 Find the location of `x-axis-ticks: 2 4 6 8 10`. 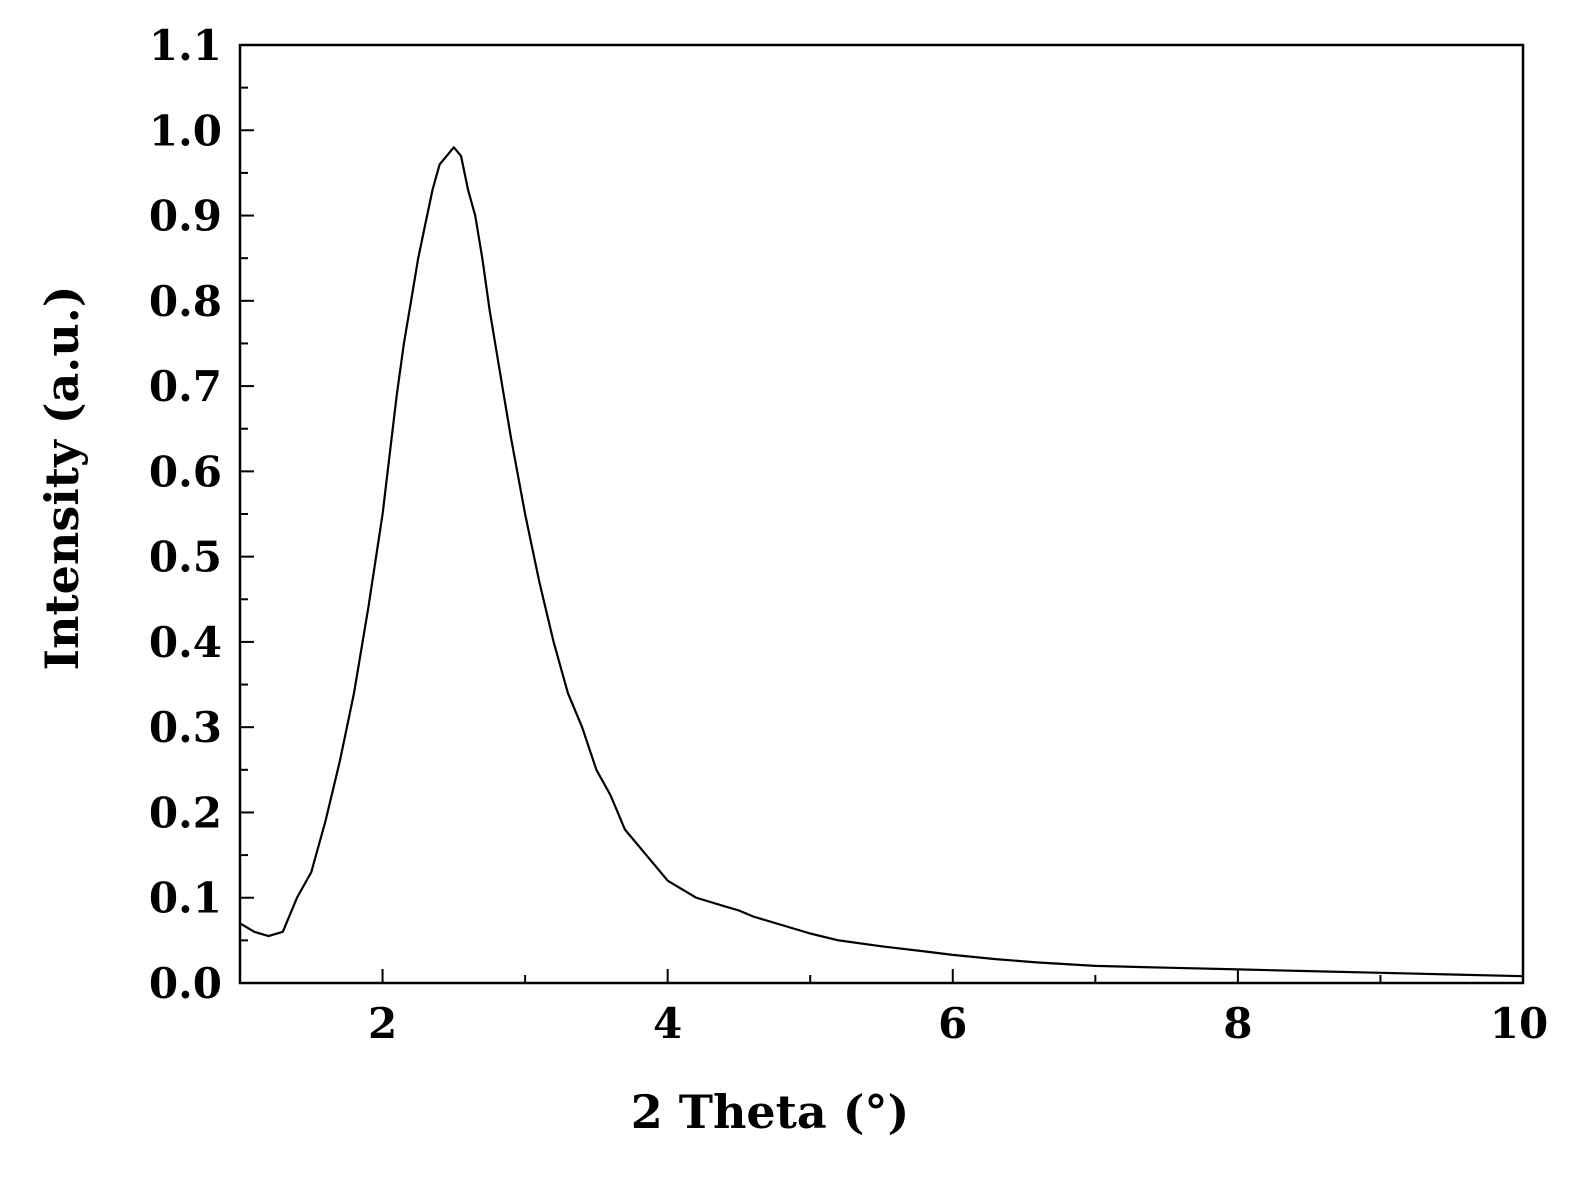

x-axis-ticks: 2 4 6 8 10 is located at coordinates (958, 1008).